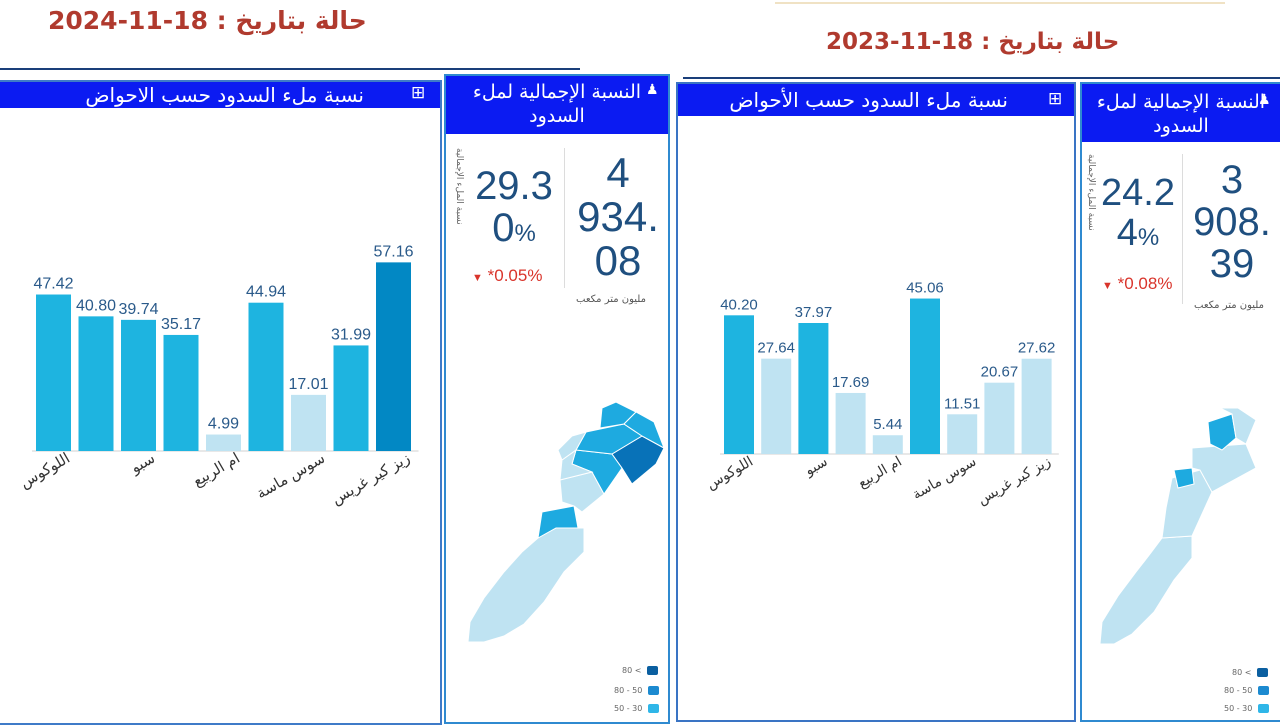  What do you see at coordinates (1145, 283) in the screenshot?
I see `change-value: *0.08%` at bounding box center [1145, 283].